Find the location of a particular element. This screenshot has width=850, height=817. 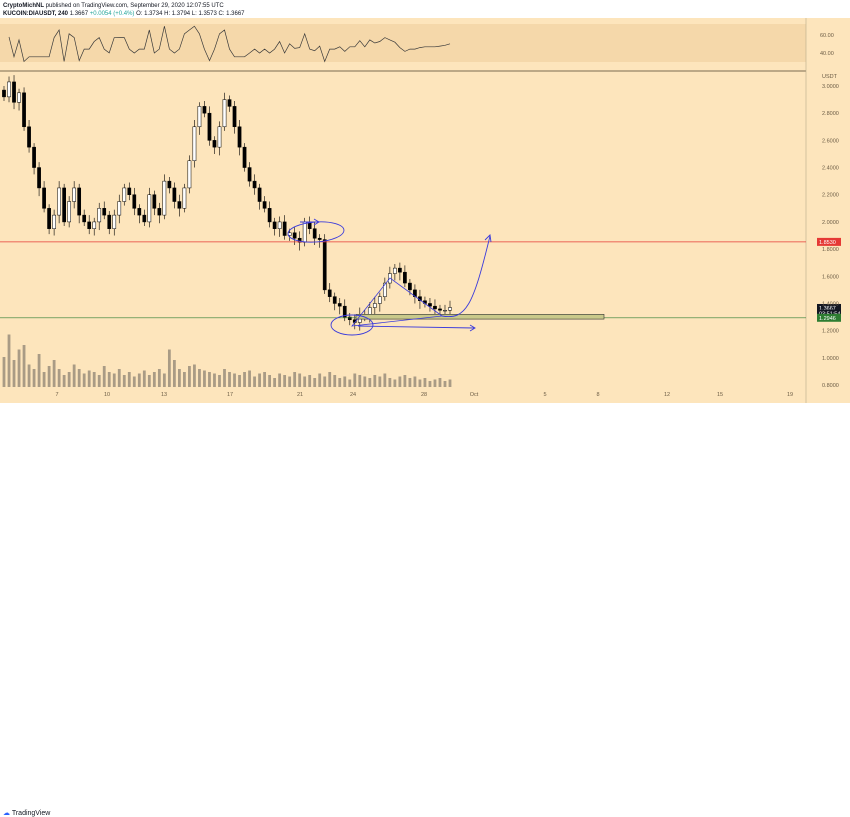

x-tick-label: 15 is located at coordinates (720, 395).